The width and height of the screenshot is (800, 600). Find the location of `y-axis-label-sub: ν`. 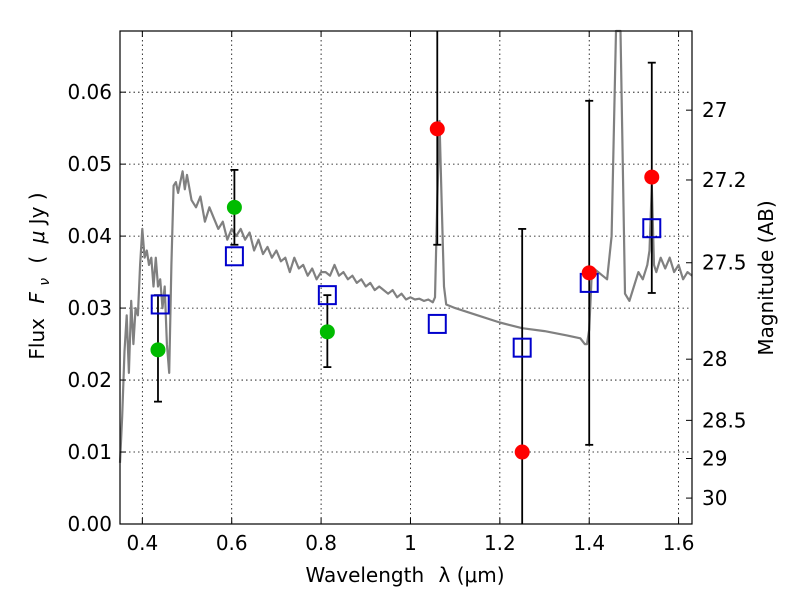

y-axis-label-sub: ν is located at coordinates (45, 282).